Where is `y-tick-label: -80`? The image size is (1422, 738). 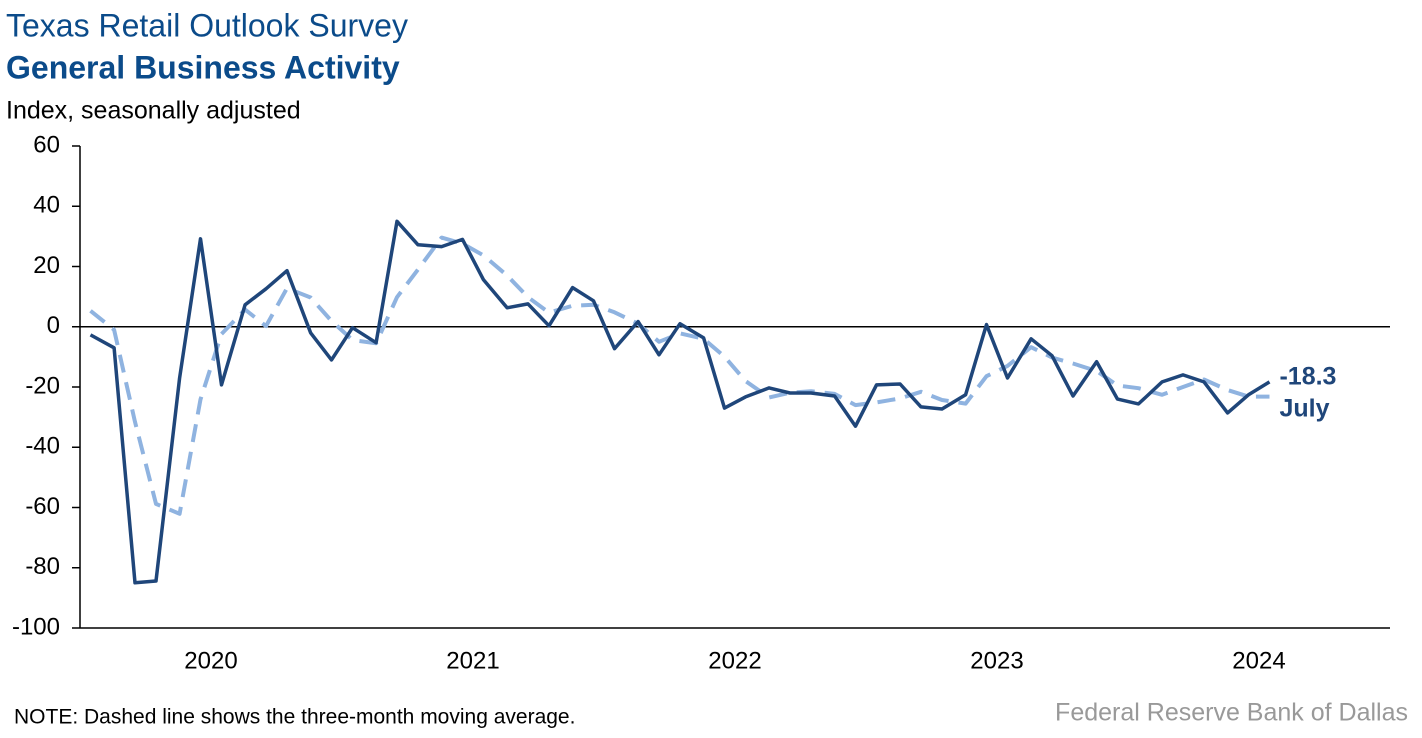 y-tick-label: -80 is located at coordinates (42, 566).